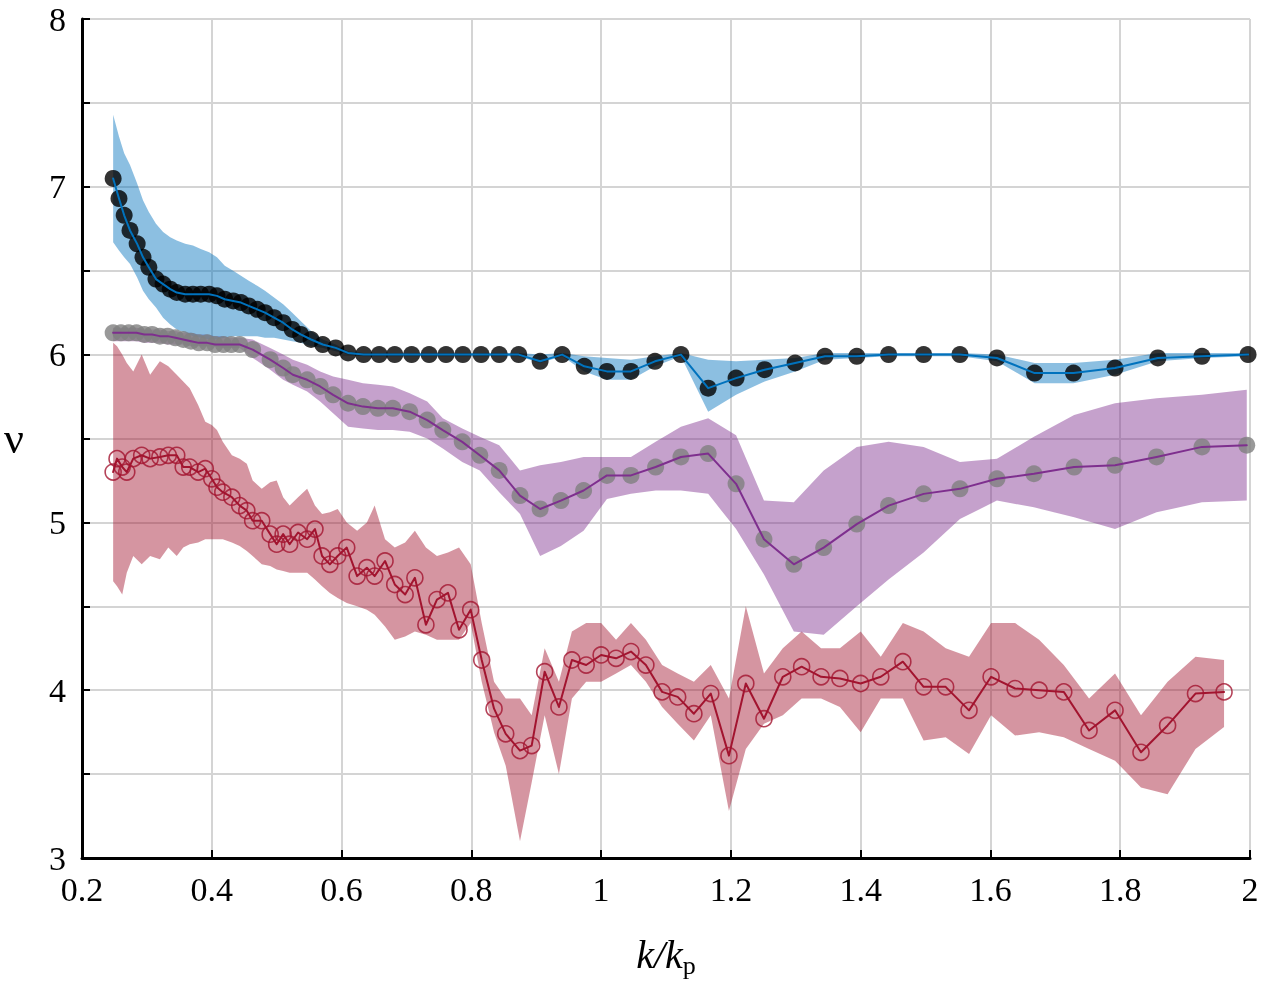  What do you see at coordinates (1120, 889) in the screenshot?
I see `x-tick-label: 1.8` at bounding box center [1120, 889].